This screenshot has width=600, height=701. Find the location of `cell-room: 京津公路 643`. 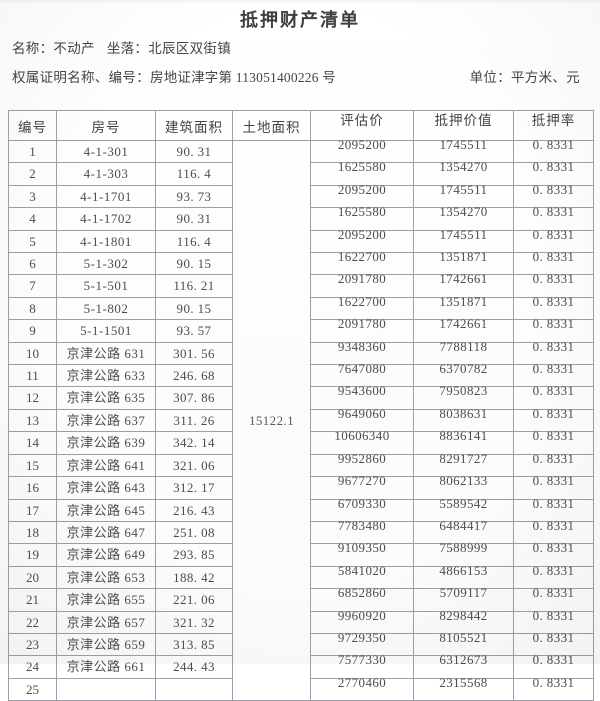

cell-room: 京津公路 643 is located at coordinates (106, 488).